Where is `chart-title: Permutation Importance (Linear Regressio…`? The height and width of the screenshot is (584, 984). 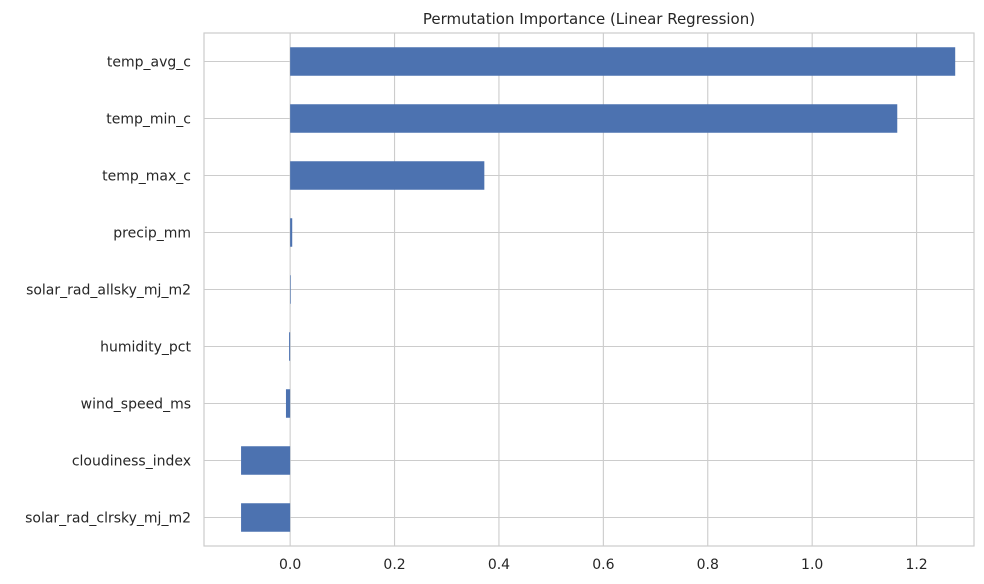
chart-title: Permutation Importance (Linear Regressio… is located at coordinates (589, 19).